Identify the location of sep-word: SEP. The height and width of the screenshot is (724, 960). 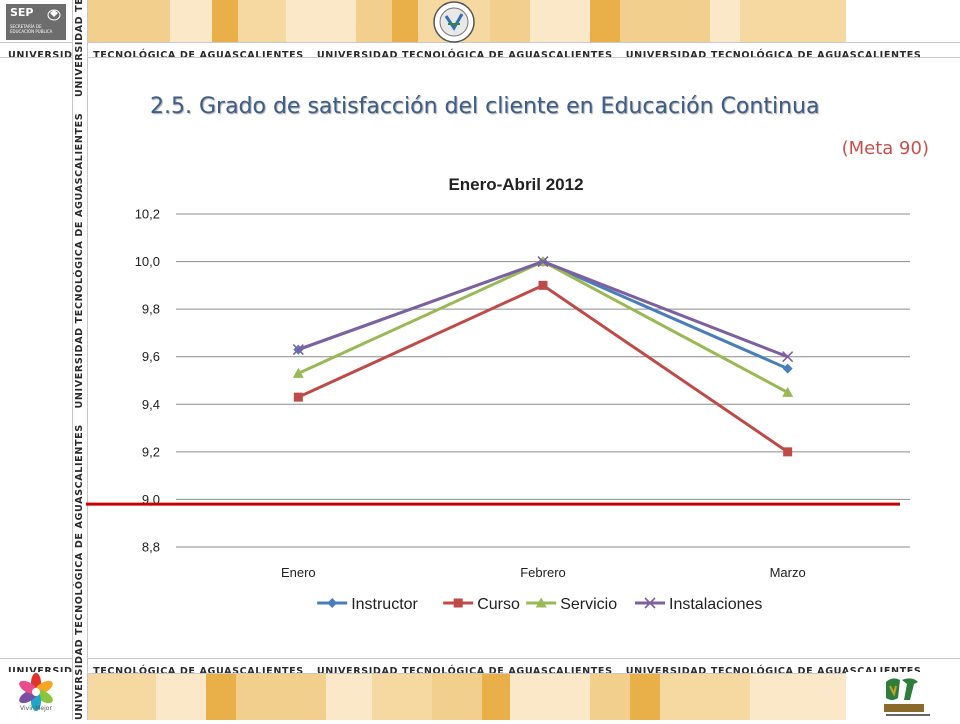
(22, 12).